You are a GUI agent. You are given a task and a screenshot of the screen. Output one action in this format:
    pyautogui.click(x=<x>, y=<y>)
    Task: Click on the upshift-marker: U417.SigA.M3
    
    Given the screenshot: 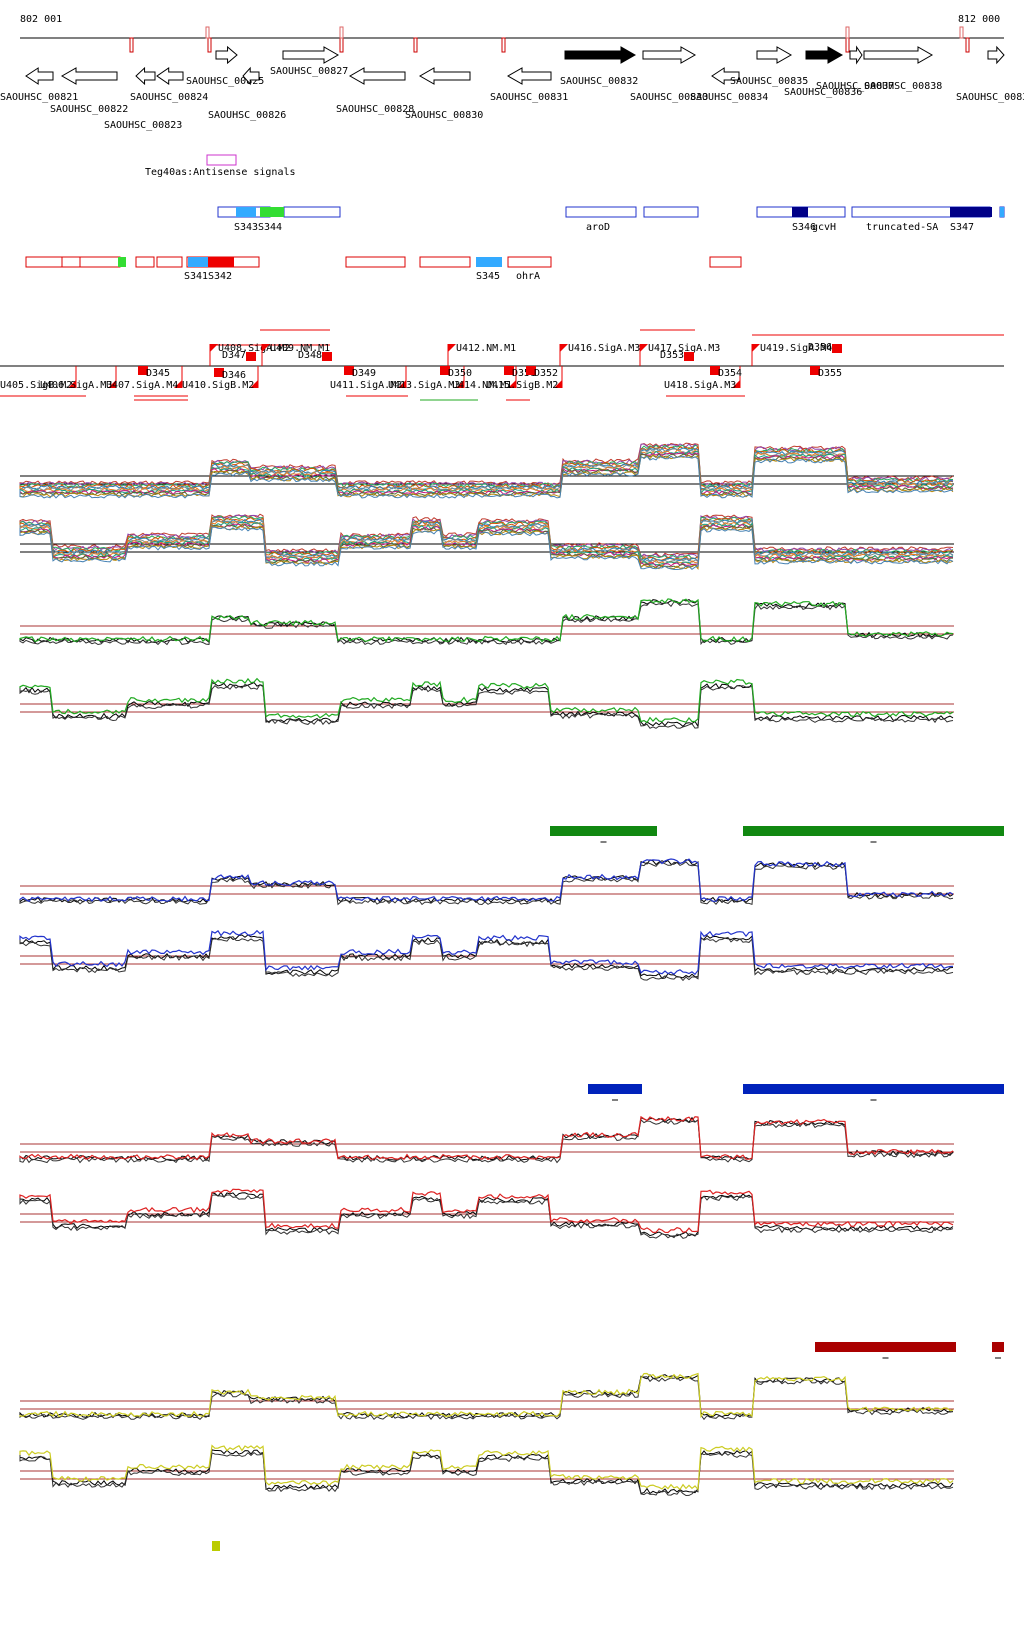 What is the action you would take?
    pyautogui.click(x=679, y=354)
    